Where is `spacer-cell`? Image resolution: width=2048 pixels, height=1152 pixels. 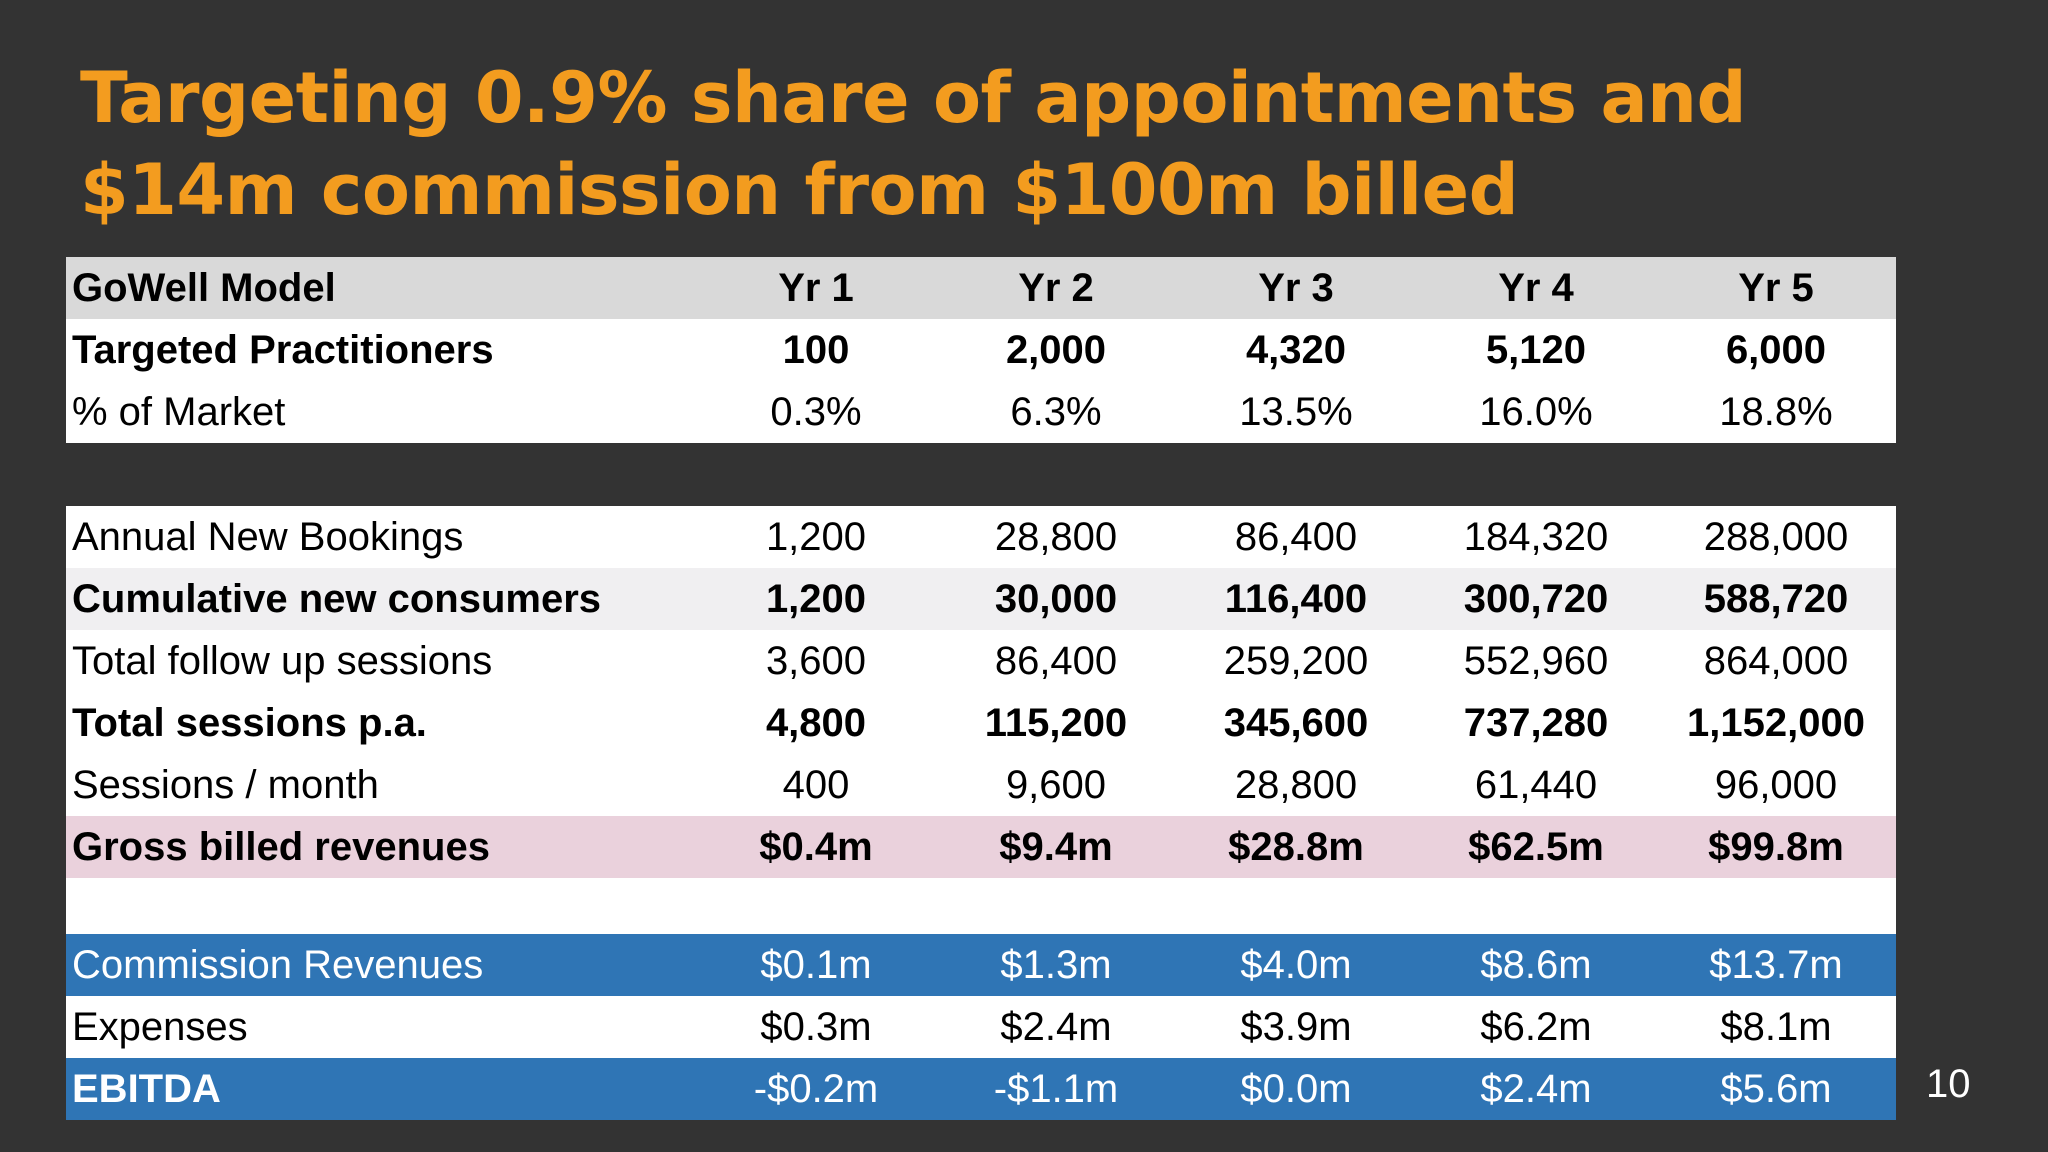 spacer-cell is located at coordinates (981, 906).